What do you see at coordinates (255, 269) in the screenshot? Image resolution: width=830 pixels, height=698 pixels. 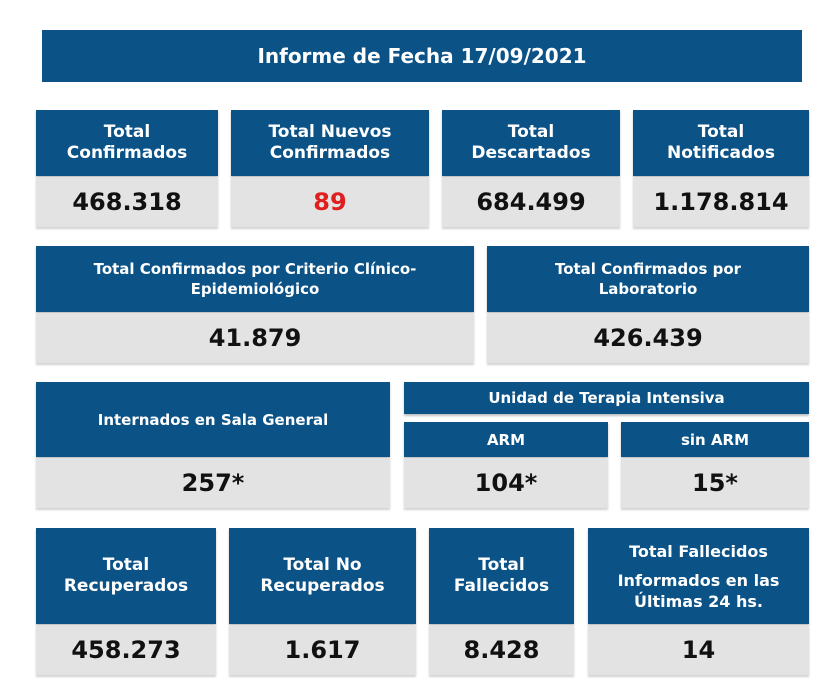 I see `label-line: Total Confirmados por Criterio Clínico-` at bounding box center [255, 269].